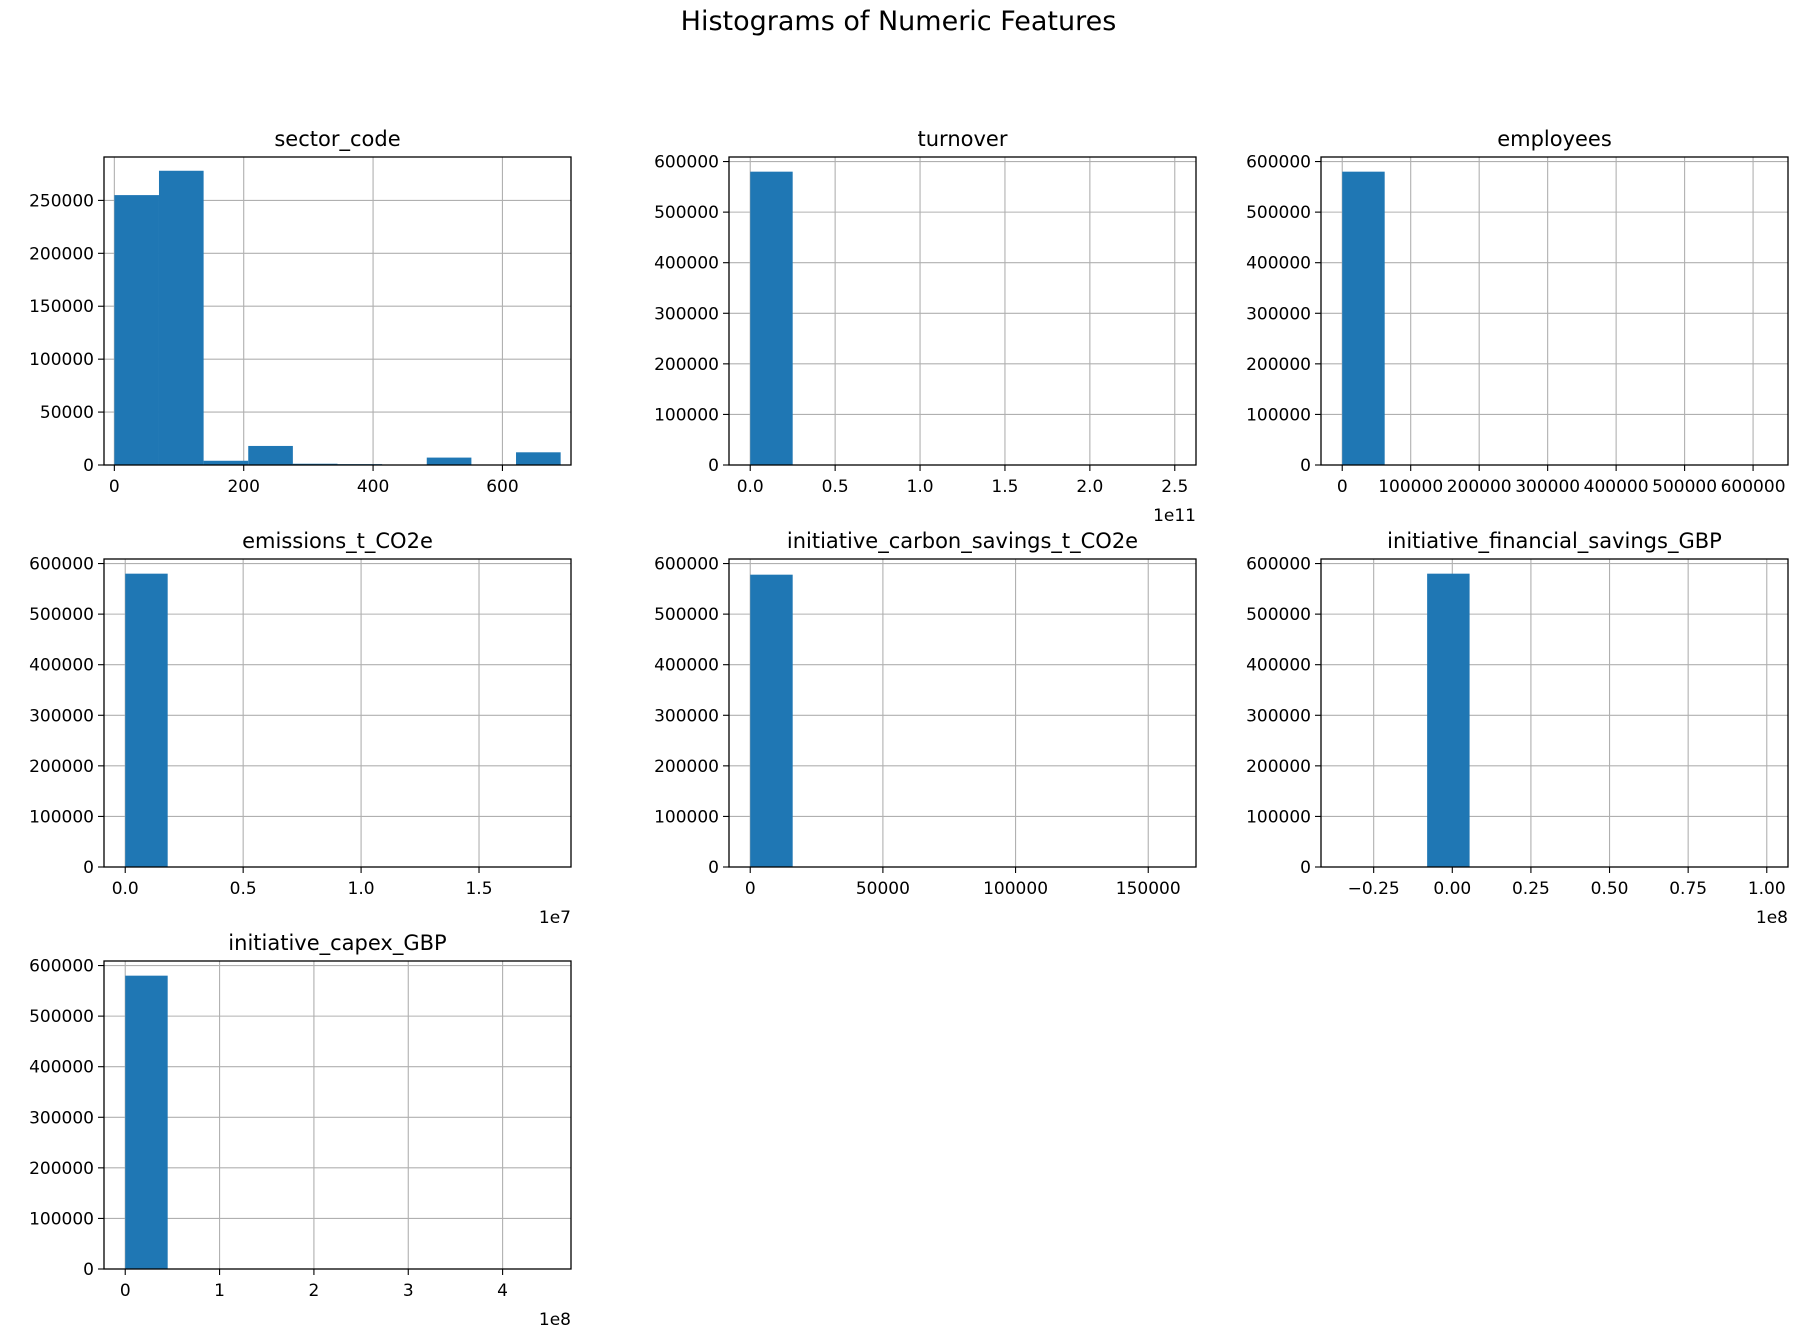 The height and width of the screenshot is (1339, 1797). What do you see at coordinates (898, 21) in the screenshot?
I see `figure-title: Histograms of Numeric Features` at bounding box center [898, 21].